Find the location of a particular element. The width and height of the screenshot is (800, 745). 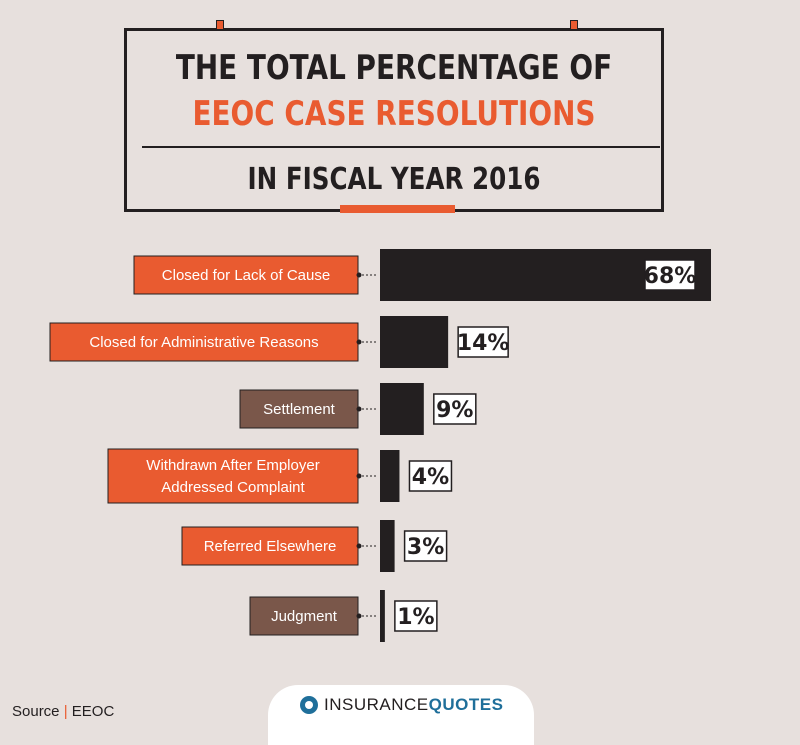

value-label: 68% is located at coordinates (670, 276).